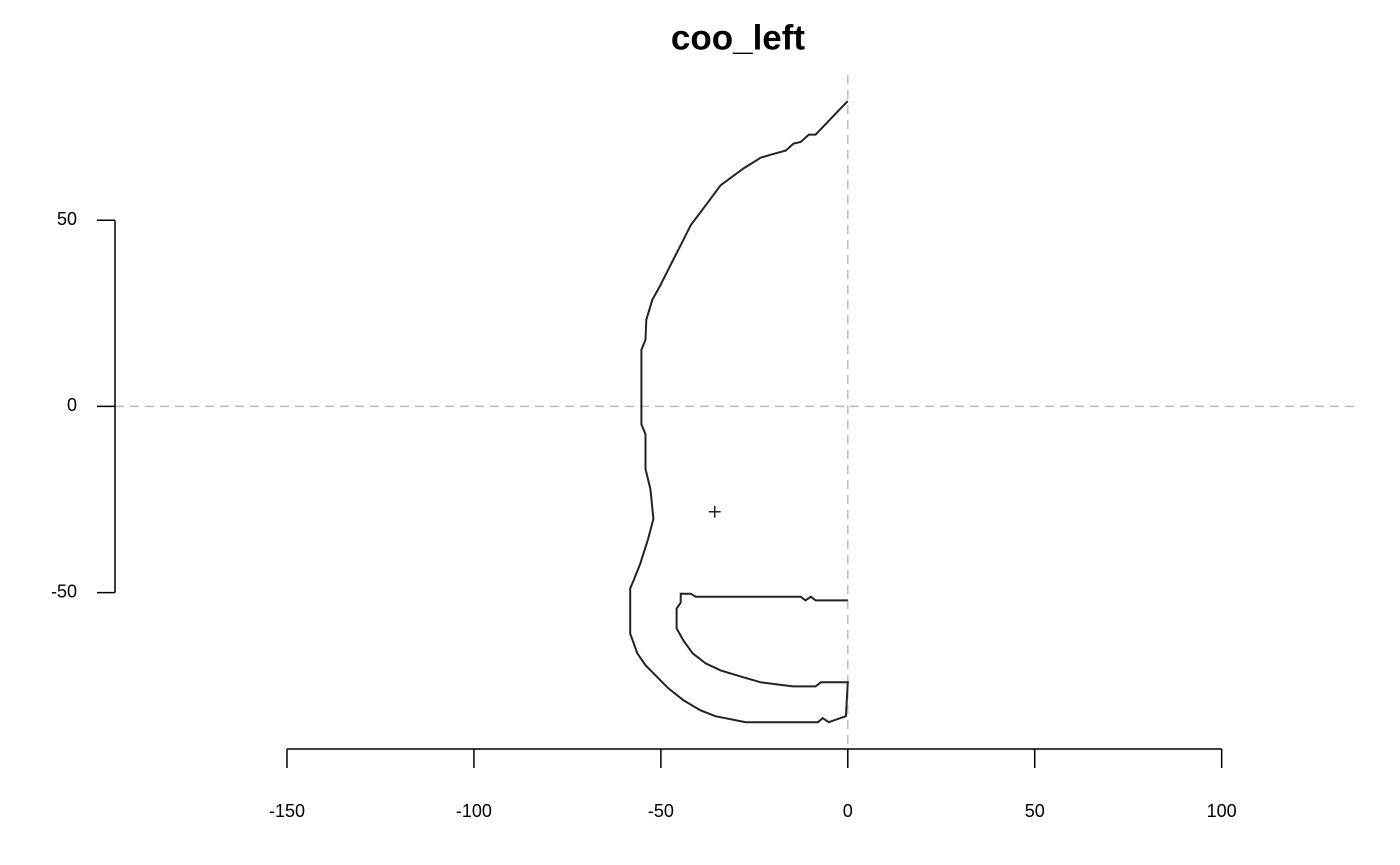 Image resolution: width=1400 pixels, height=865 pixels. I want to click on chart-title: coo_left, so click(738, 37).